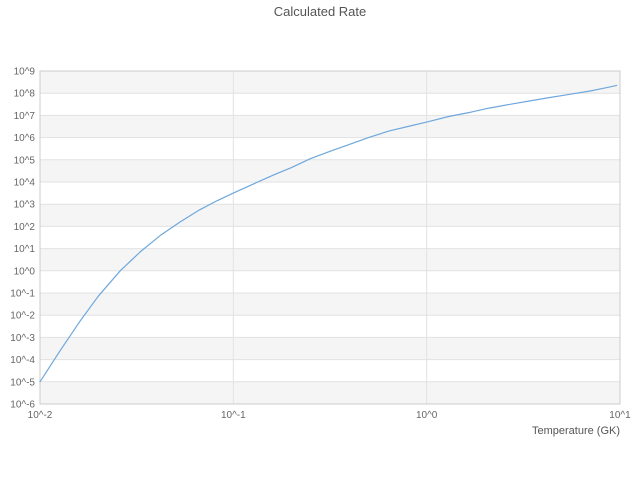 Image resolution: width=640 pixels, height=480 pixels. What do you see at coordinates (427, 415) in the screenshot?
I see `x-tick-label: 10^0` at bounding box center [427, 415].